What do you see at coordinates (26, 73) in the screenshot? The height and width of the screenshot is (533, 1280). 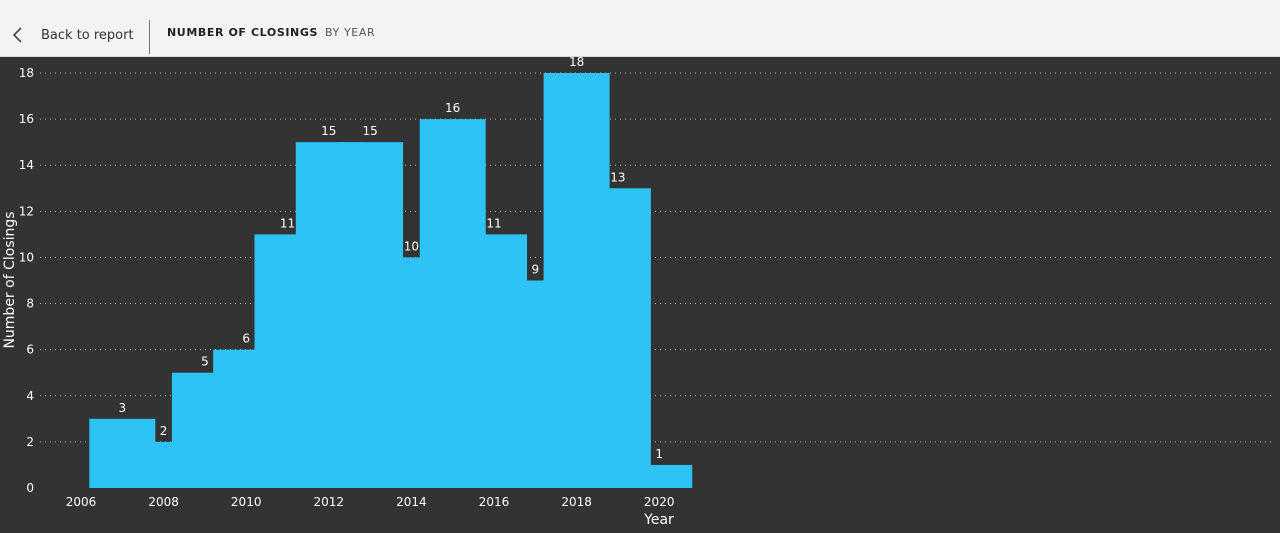 I see `y-tick-label: 18` at bounding box center [26, 73].